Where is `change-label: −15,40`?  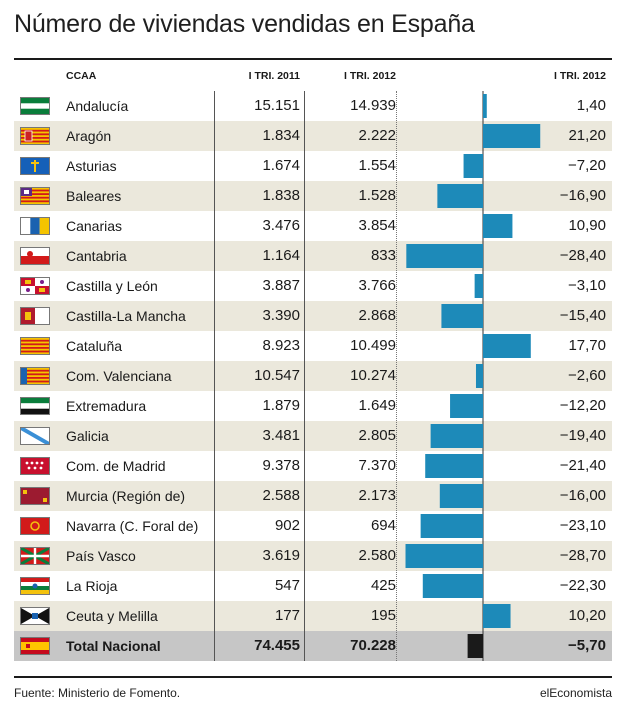
change-label: −15,40 is located at coordinates (582, 315).